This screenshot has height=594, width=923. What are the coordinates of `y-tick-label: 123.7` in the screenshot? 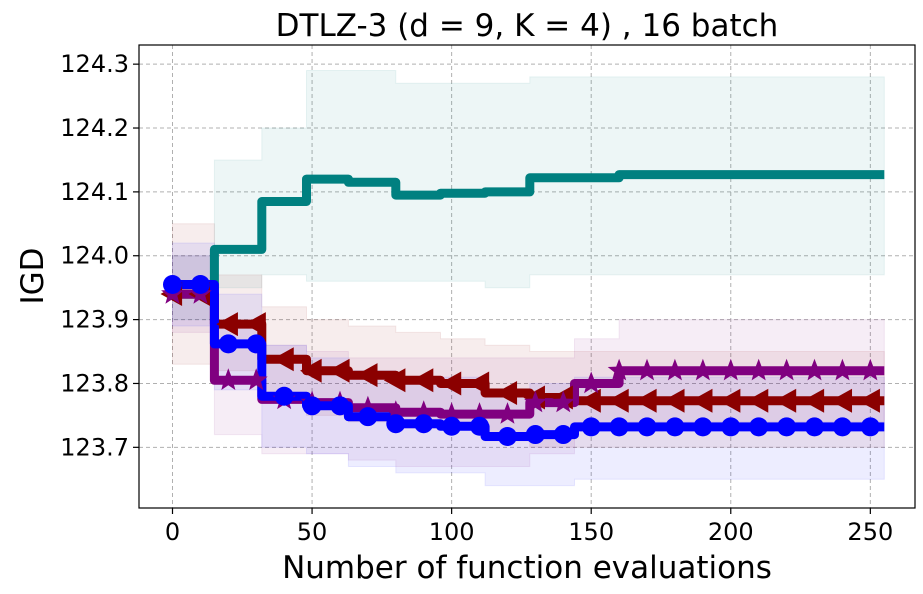 It's located at (94, 447).